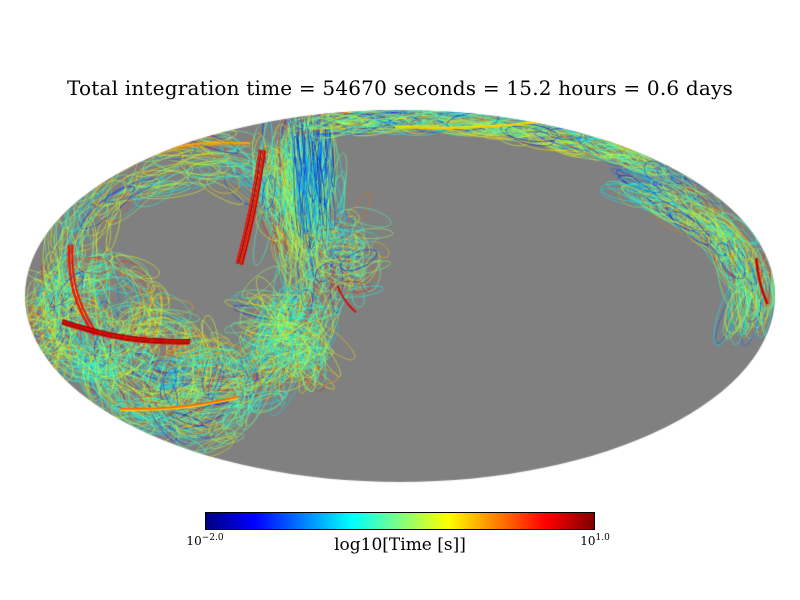 This screenshot has width=800, height=600. I want to click on colorbar-tick-max: 101.0, so click(595, 540).